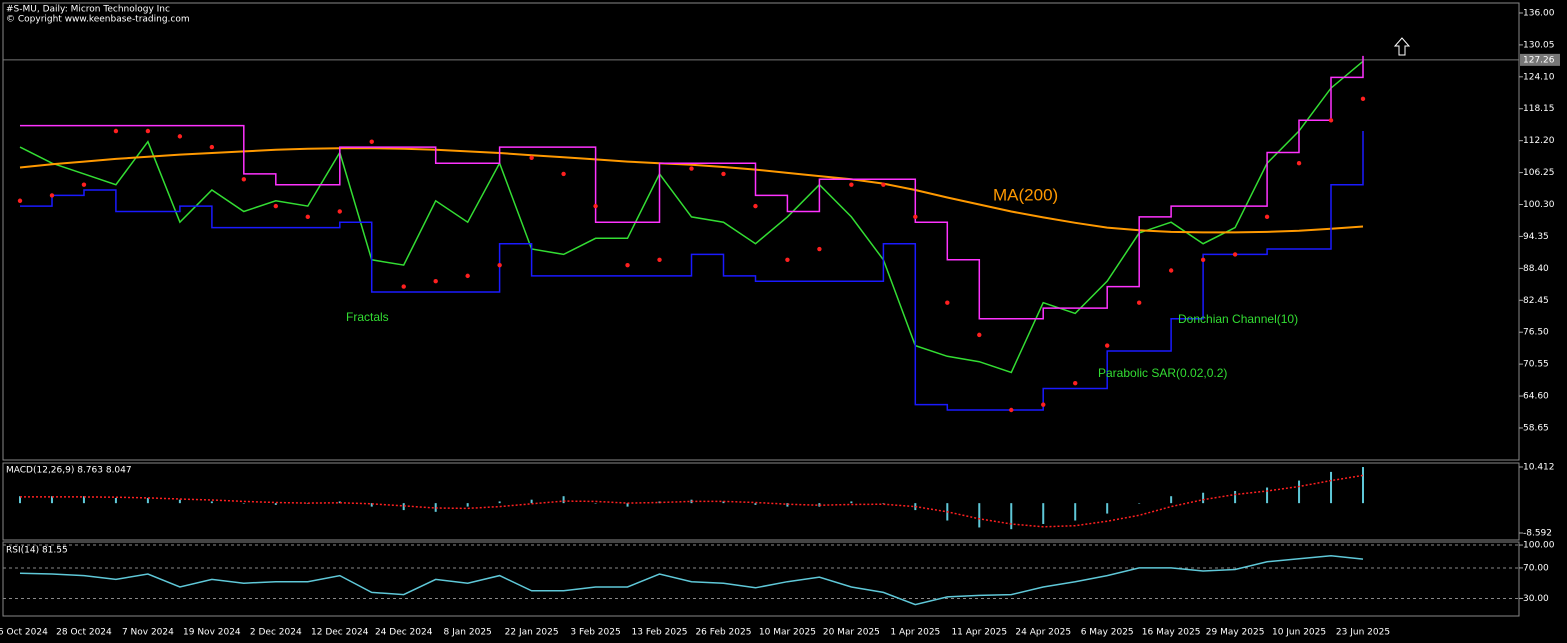 This screenshot has width=1567, height=643. What do you see at coordinates (276, 633) in the screenshot?
I see `x-tick-label: 2 Dec 2024` at bounding box center [276, 633].